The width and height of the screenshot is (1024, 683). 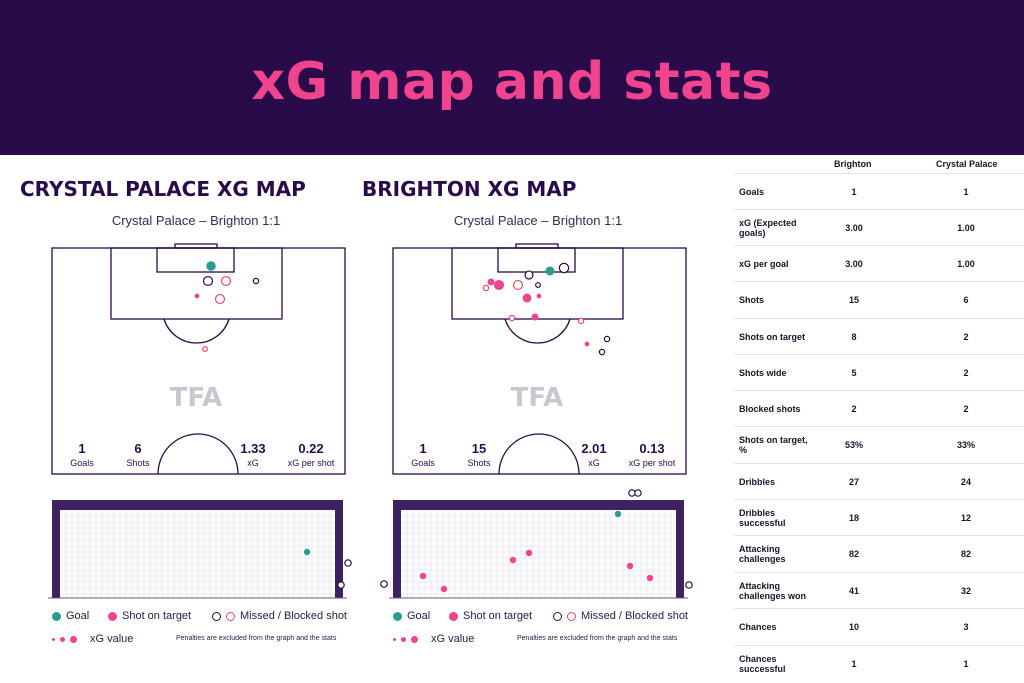 I want to click on stats-row: Attacking challenges won 41 32, so click(x=879, y=590).